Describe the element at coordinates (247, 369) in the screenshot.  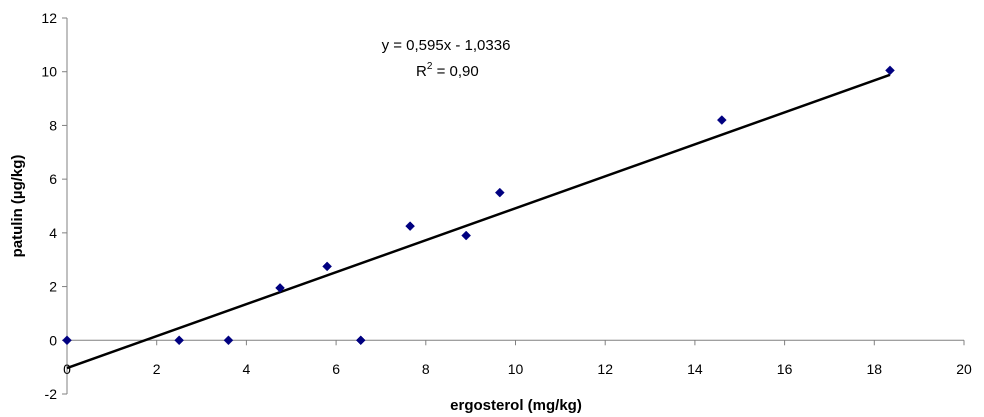
I see `x-tick-label: 4` at that location.